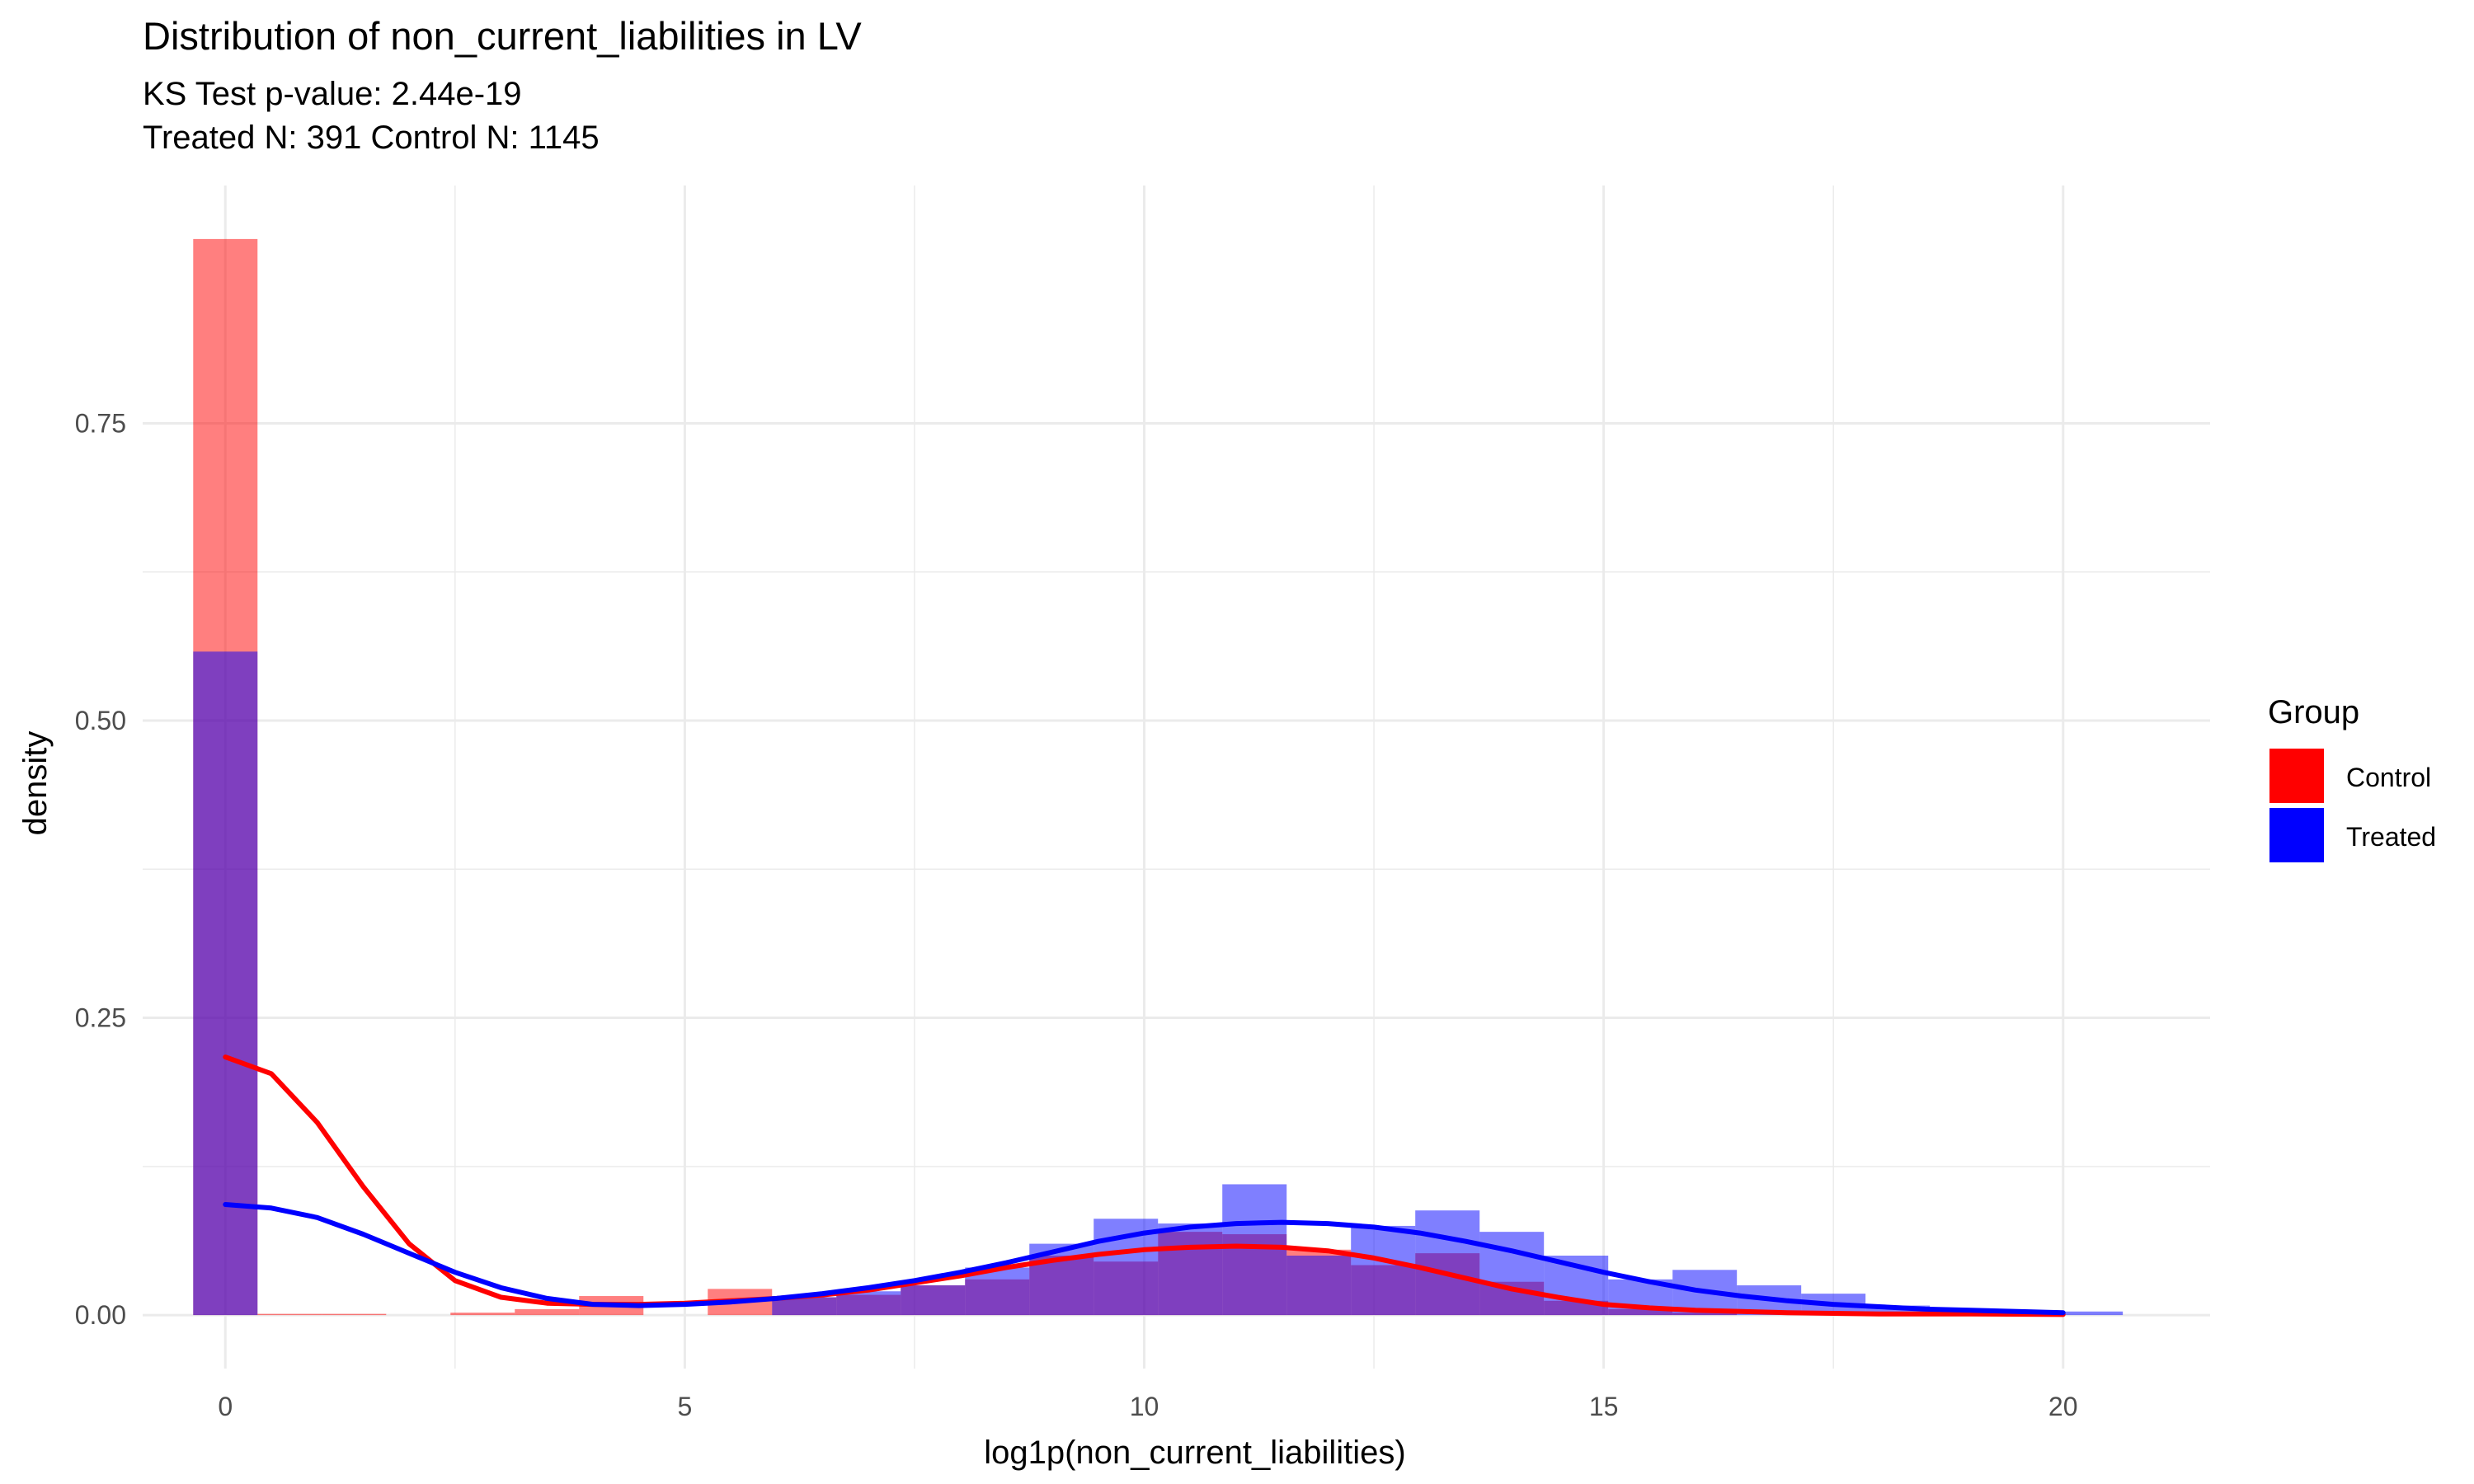 The image size is (2474, 1484). What do you see at coordinates (2063, 1406) in the screenshot?
I see `x-tick-label: 20` at bounding box center [2063, 1406].